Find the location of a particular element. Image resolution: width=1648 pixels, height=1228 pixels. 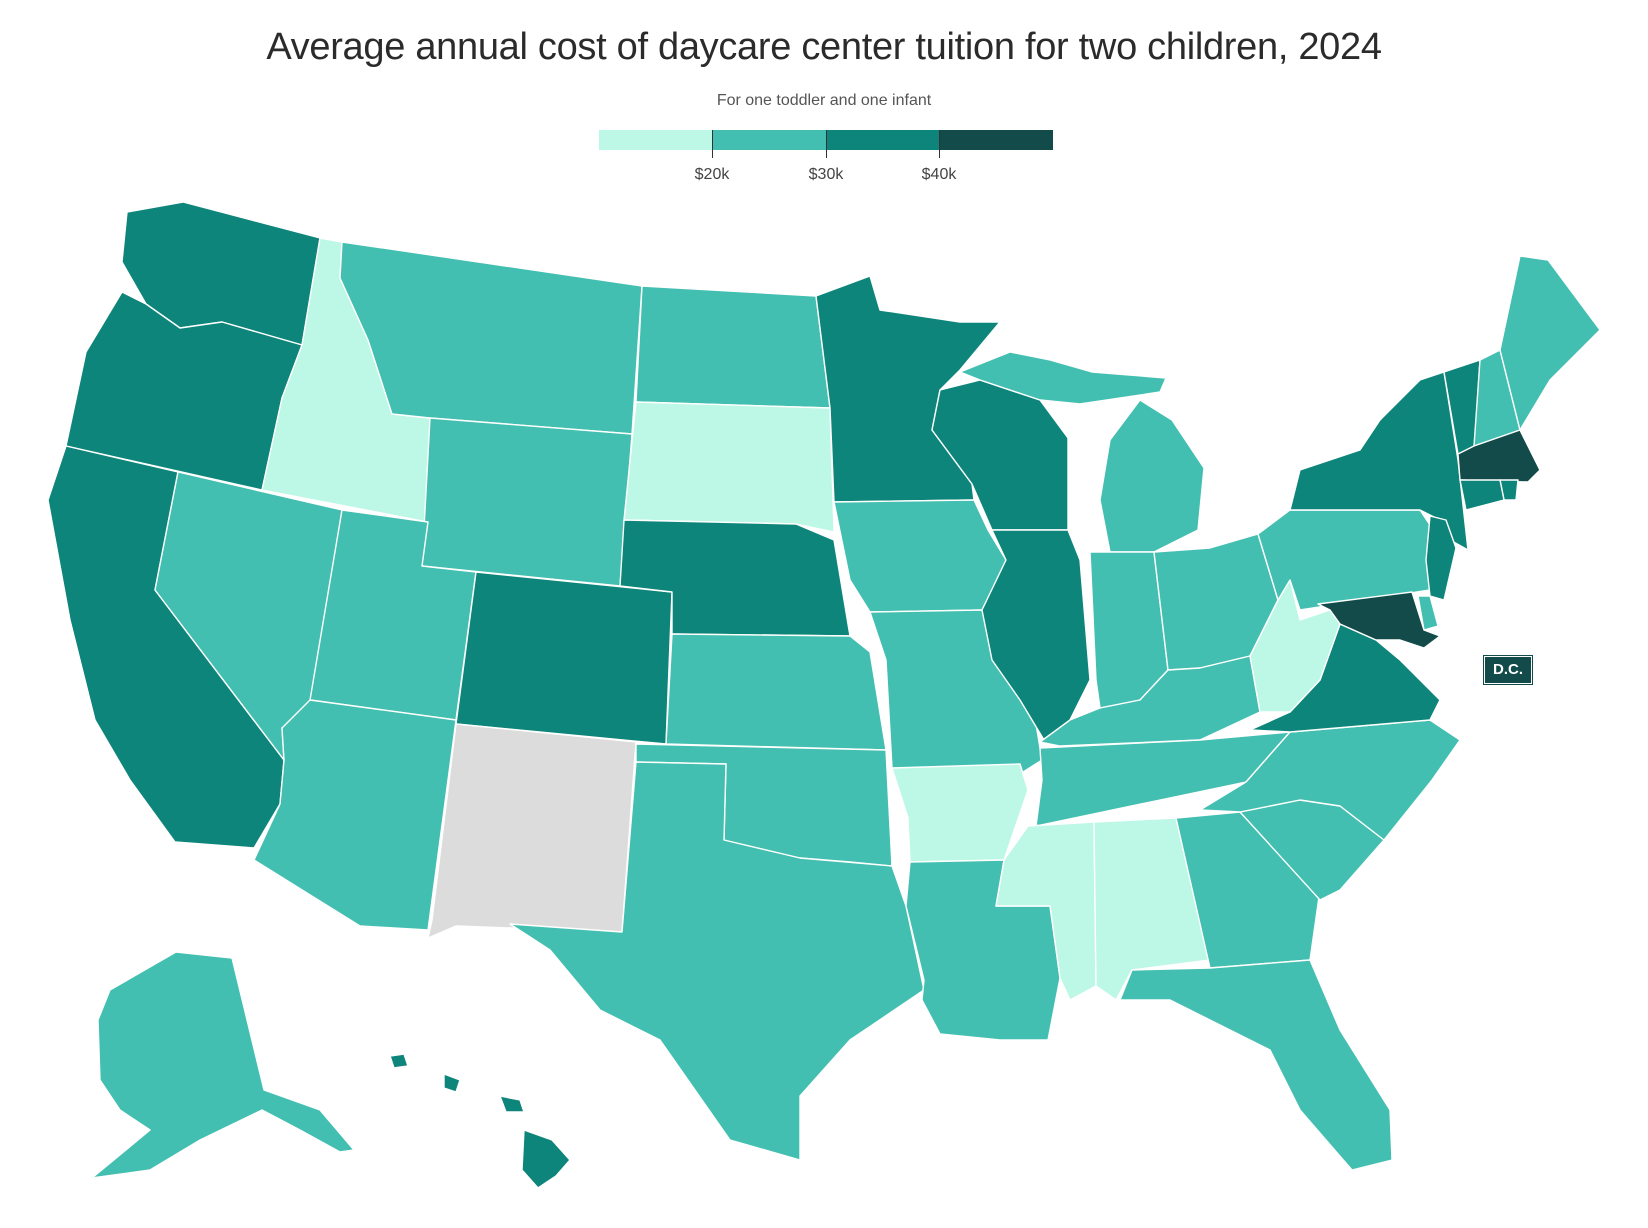

state-south-dakota is located at coordinates (729, 467).